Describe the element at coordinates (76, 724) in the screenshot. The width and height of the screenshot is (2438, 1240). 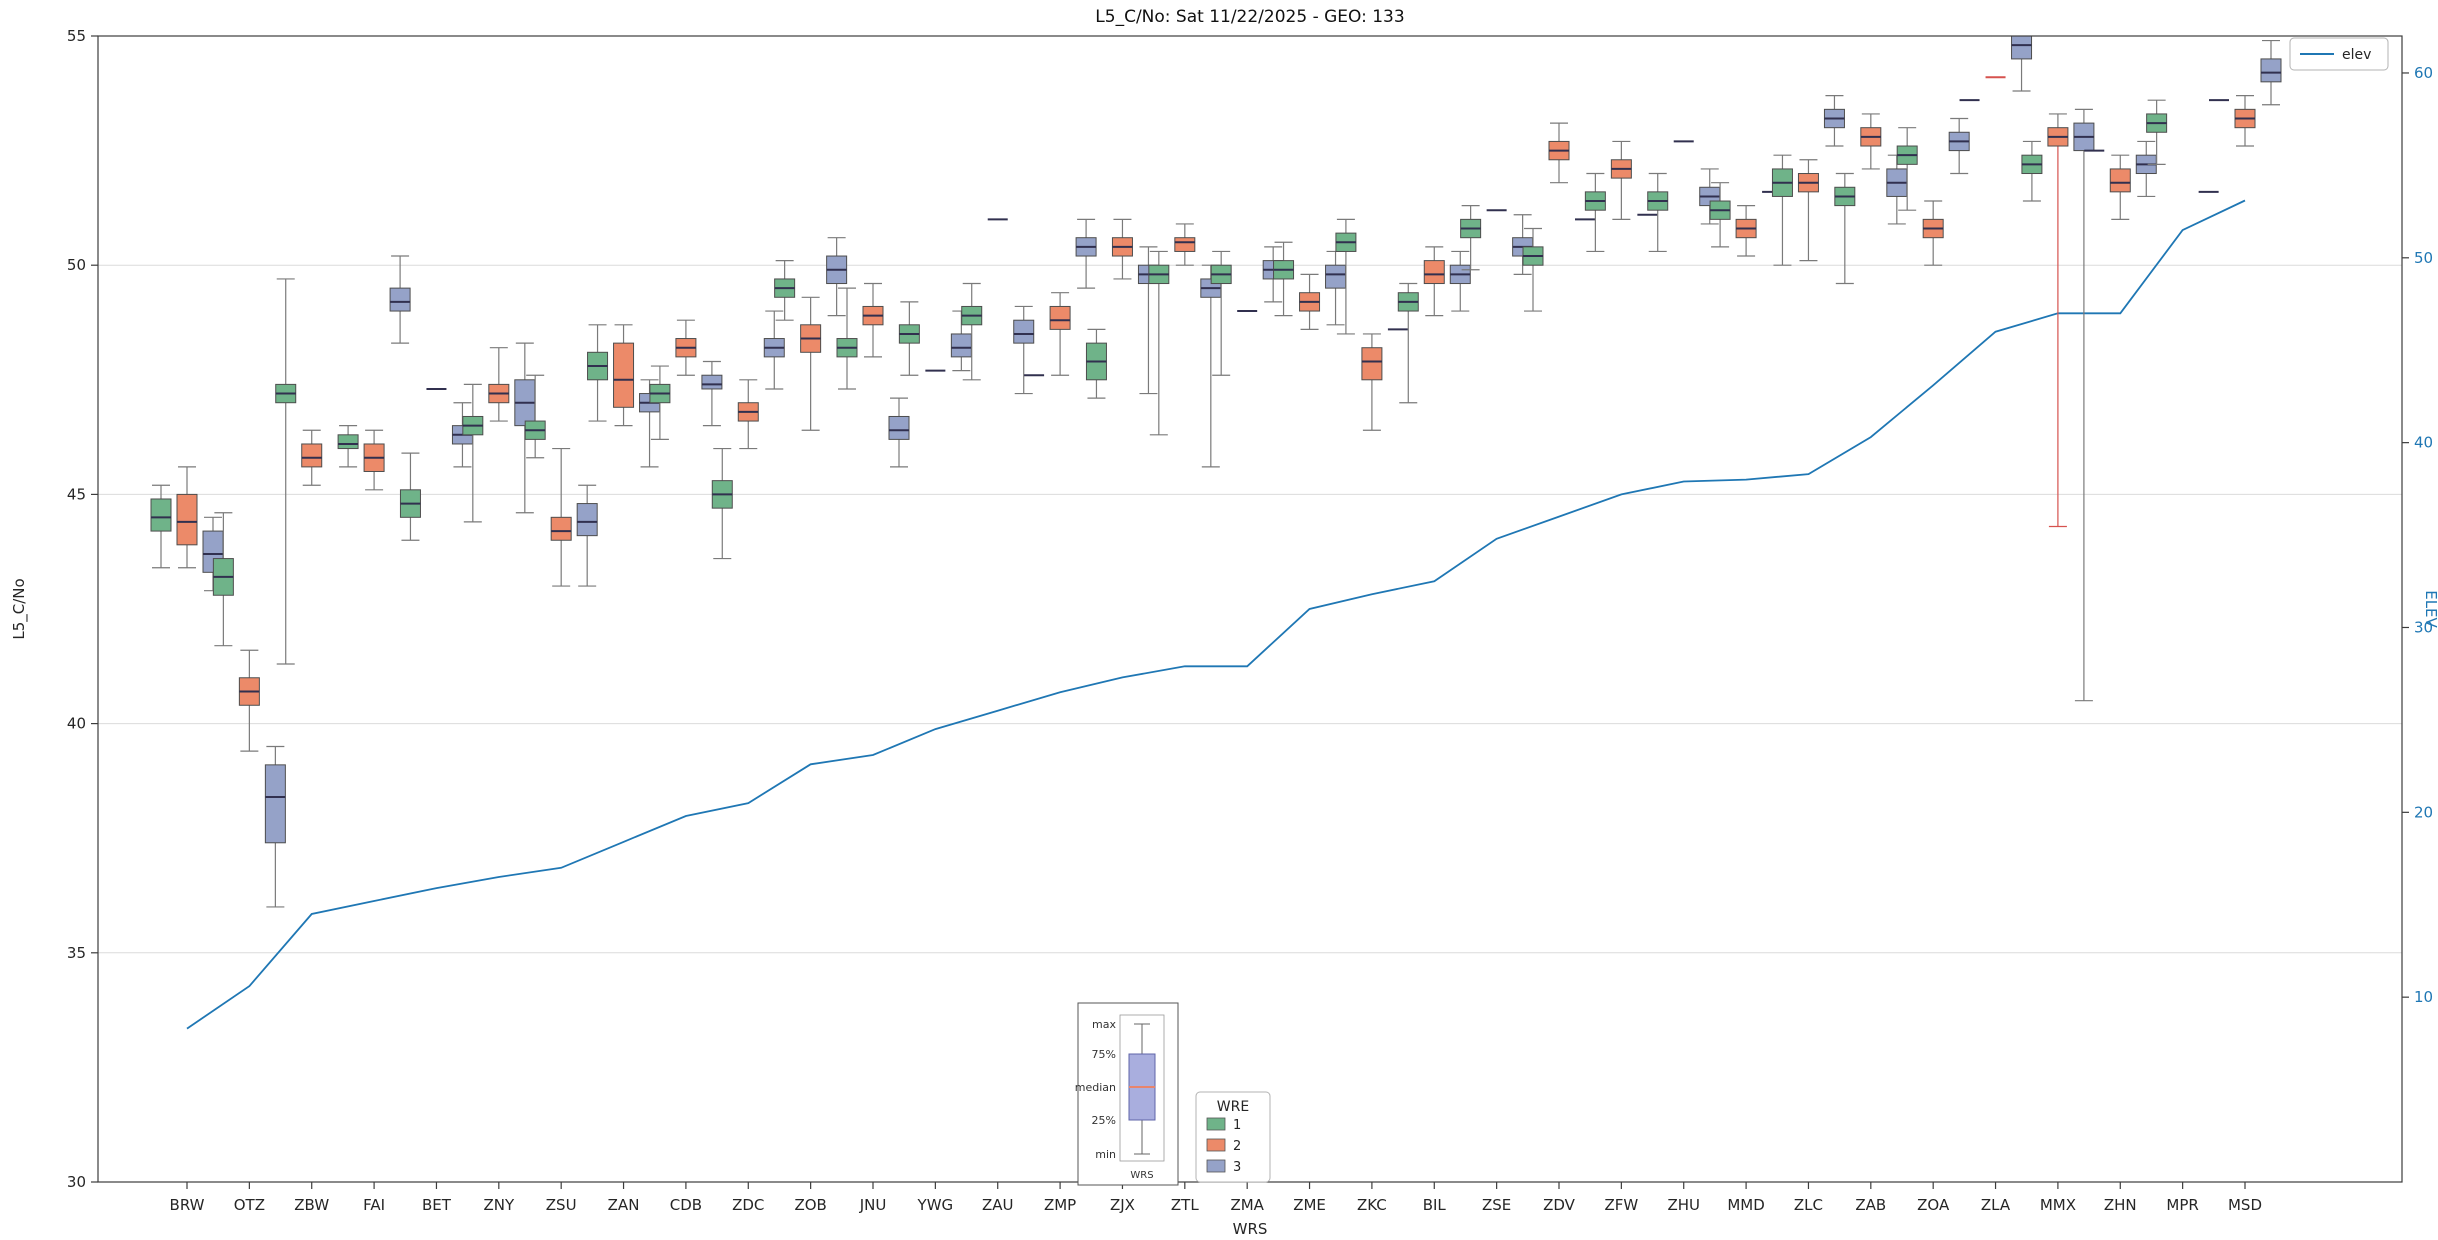
I see `left-tick-label: 40` at that location.